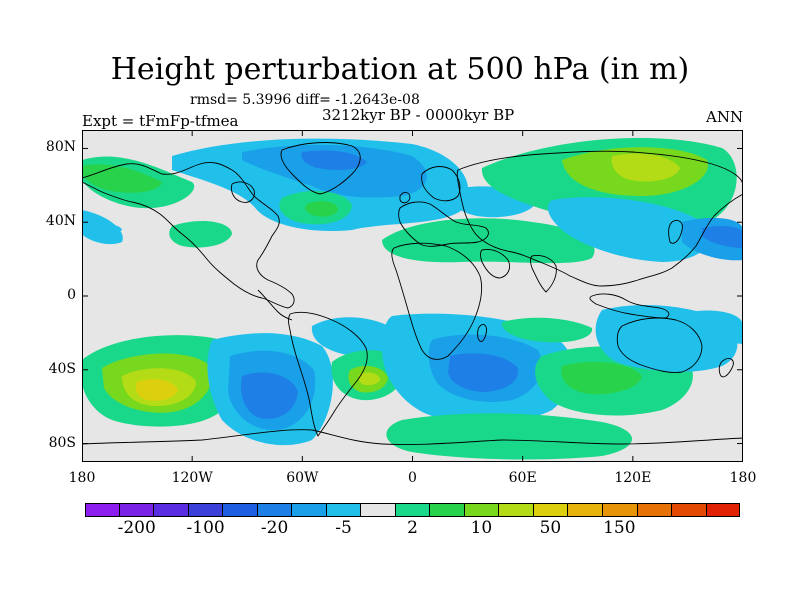 The height and width of the screenshot is (600, 800). What do you see at coordinates (707, 327) in the screenshot?
I see `contour-south-pacific-far-negative` at bounding box center [707, 327].